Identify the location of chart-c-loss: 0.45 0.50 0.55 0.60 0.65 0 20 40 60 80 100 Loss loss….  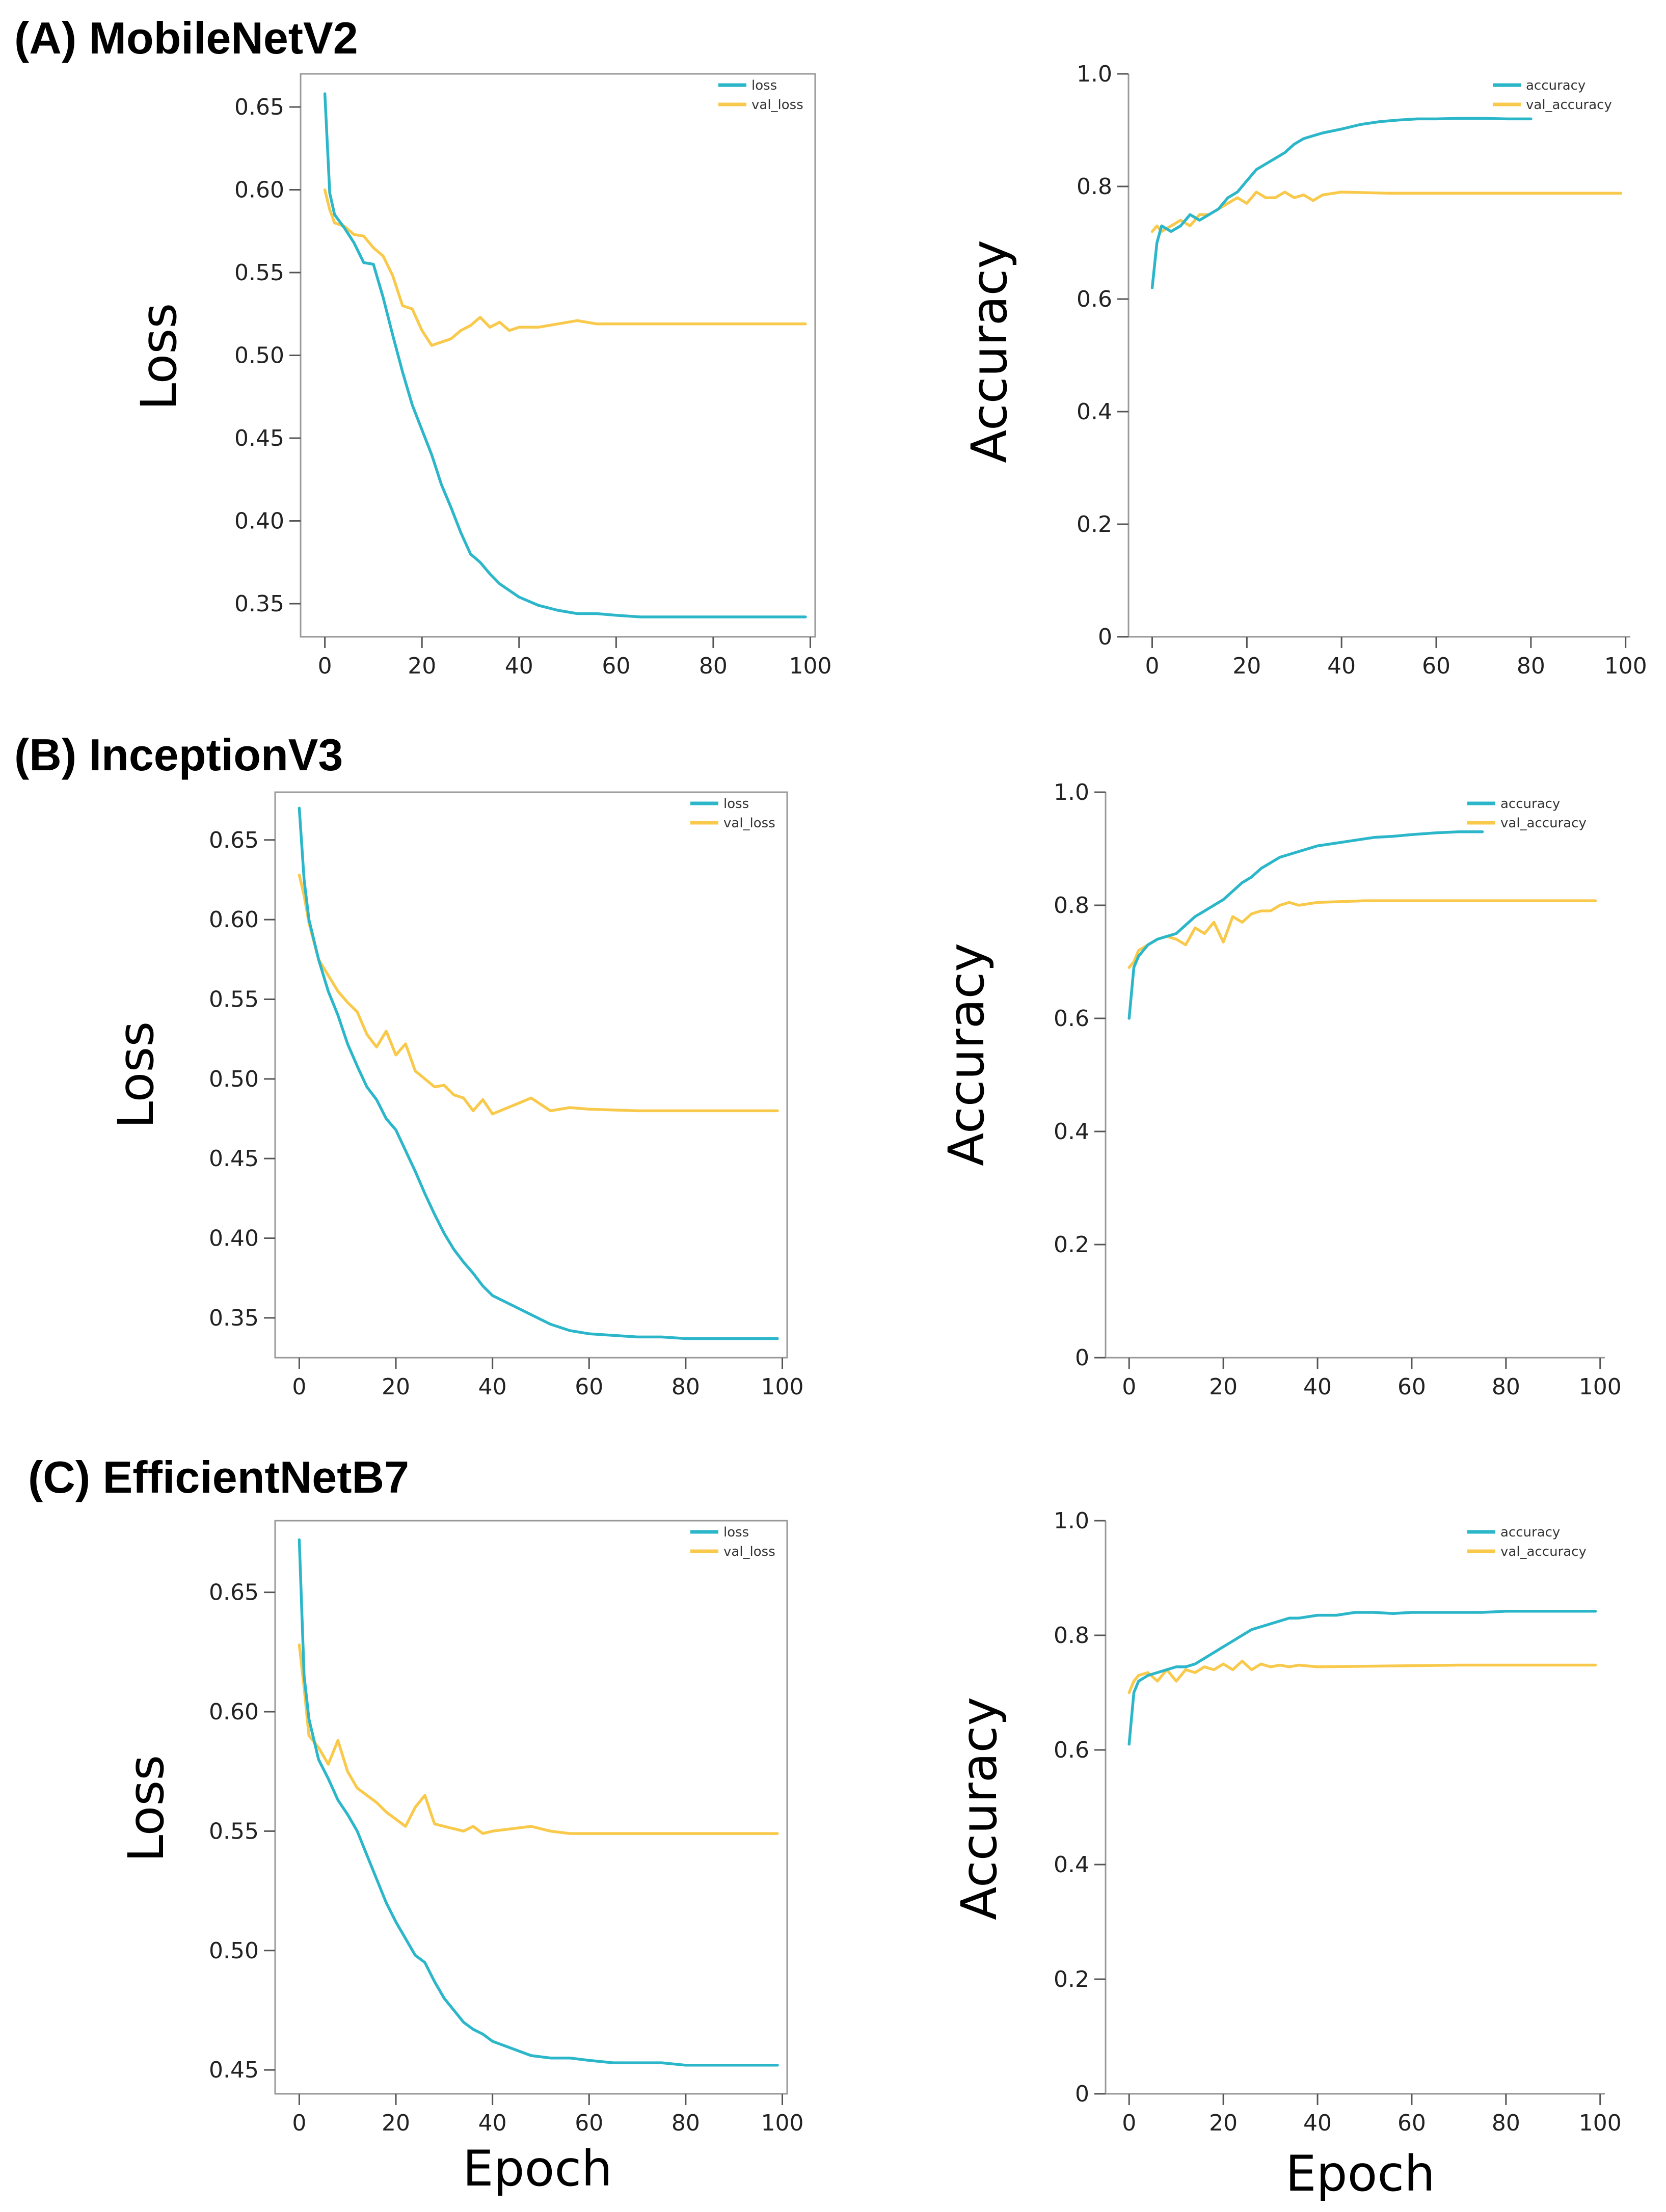
(461, 1828).